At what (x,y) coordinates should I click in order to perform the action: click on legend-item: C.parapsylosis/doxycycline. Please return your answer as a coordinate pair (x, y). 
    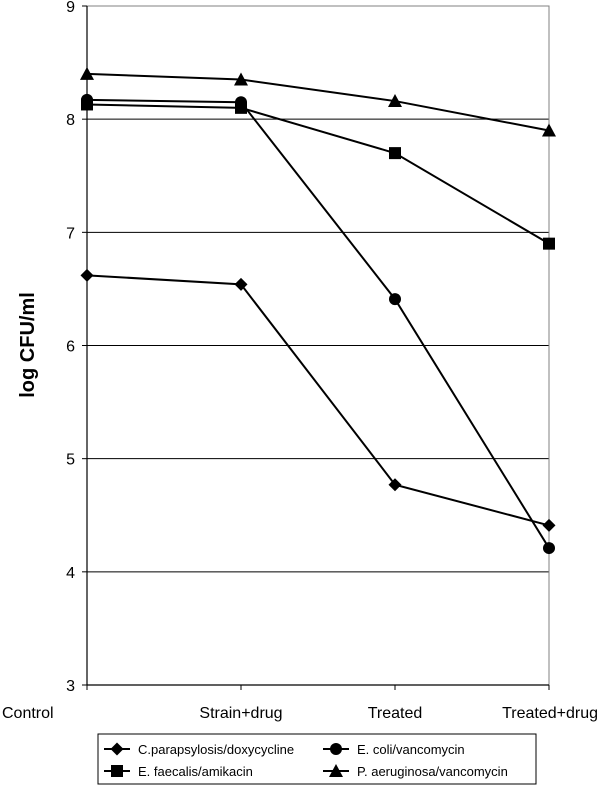
    Looking at the image, I should click on (199, 749).